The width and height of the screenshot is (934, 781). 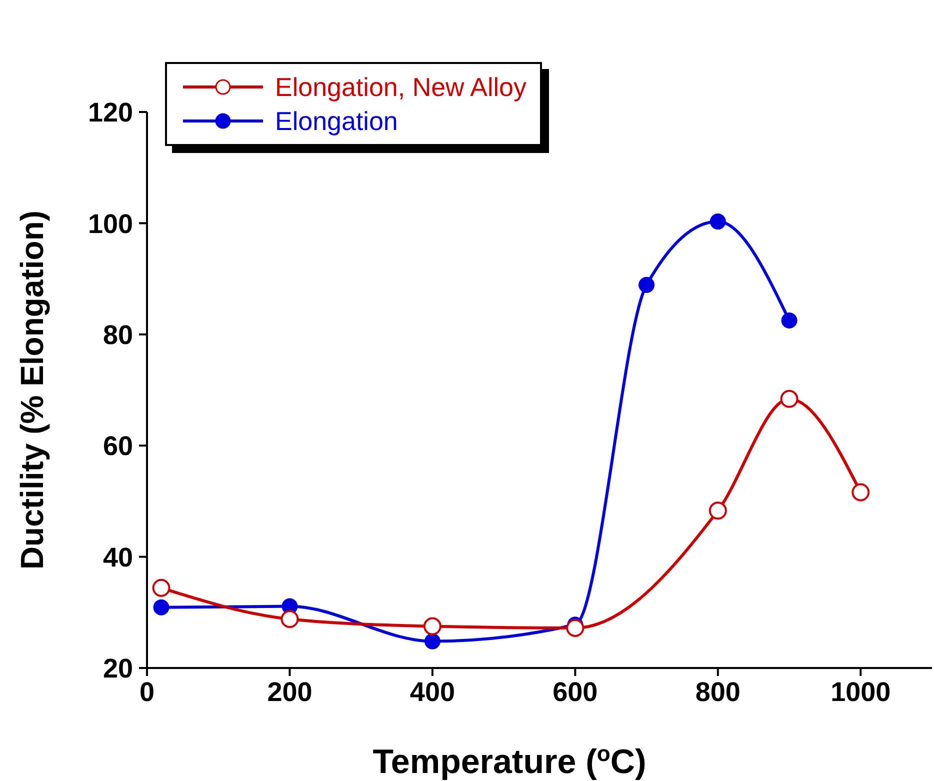 What do you see at coordinates (432, 692) in the screenshot?
I see `x-tick-label: 400` at bounding box center [432, 692].